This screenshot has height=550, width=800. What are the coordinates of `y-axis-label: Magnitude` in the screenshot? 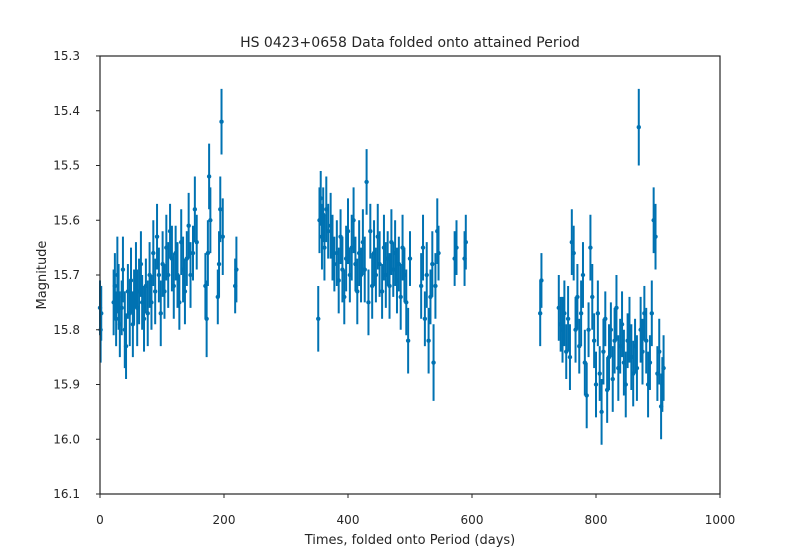 It's located at (42, 275).